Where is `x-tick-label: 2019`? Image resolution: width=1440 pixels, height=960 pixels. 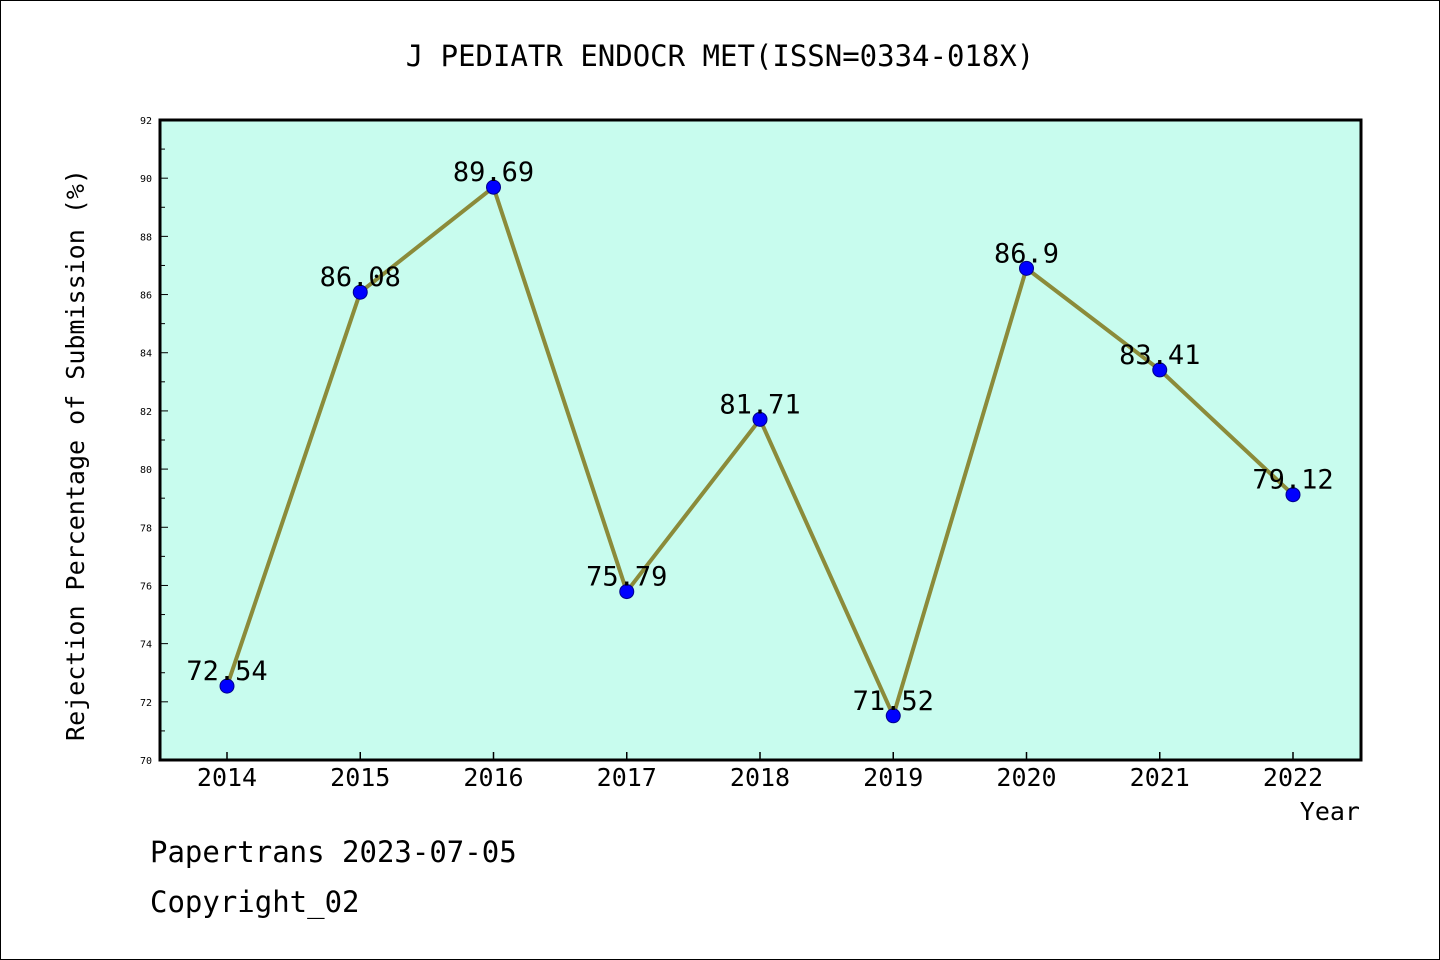 x-tick-label: 2019 is located at coordinates (893, 777).